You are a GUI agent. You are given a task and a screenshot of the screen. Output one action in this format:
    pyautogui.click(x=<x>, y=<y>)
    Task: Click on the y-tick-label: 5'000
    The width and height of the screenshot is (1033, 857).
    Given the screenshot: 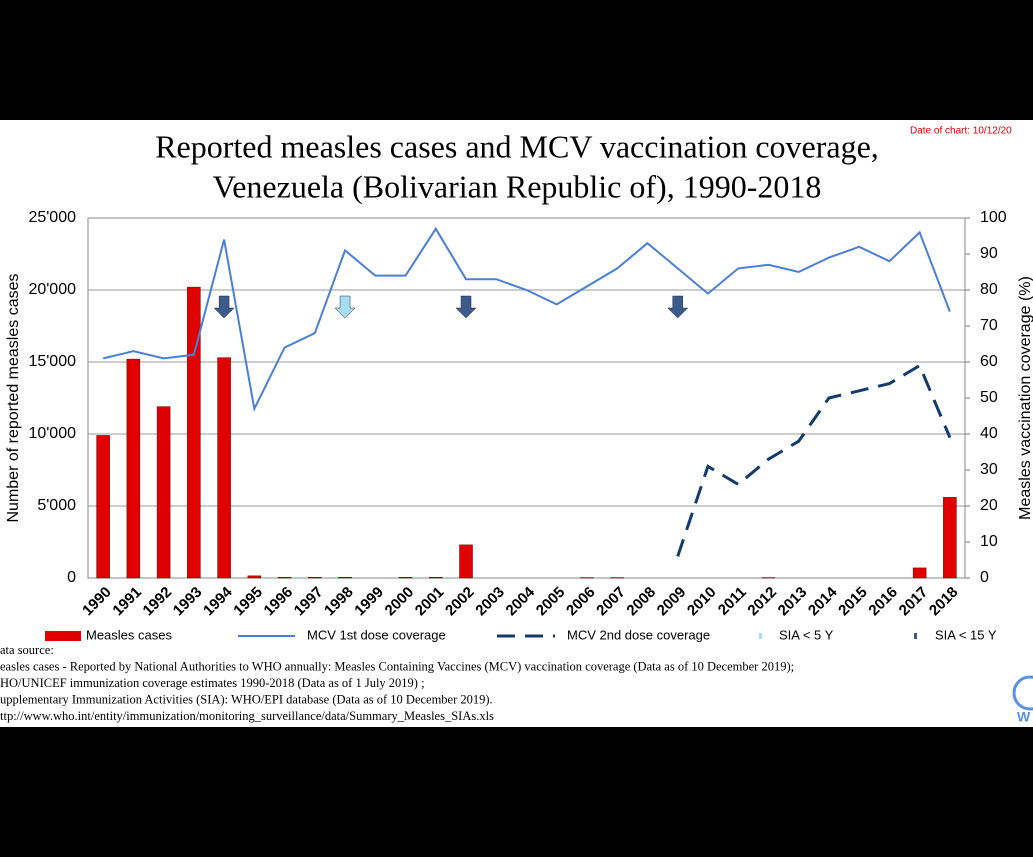 What is the action you would take?
    pyautogui.click(x=56, y=505)
    